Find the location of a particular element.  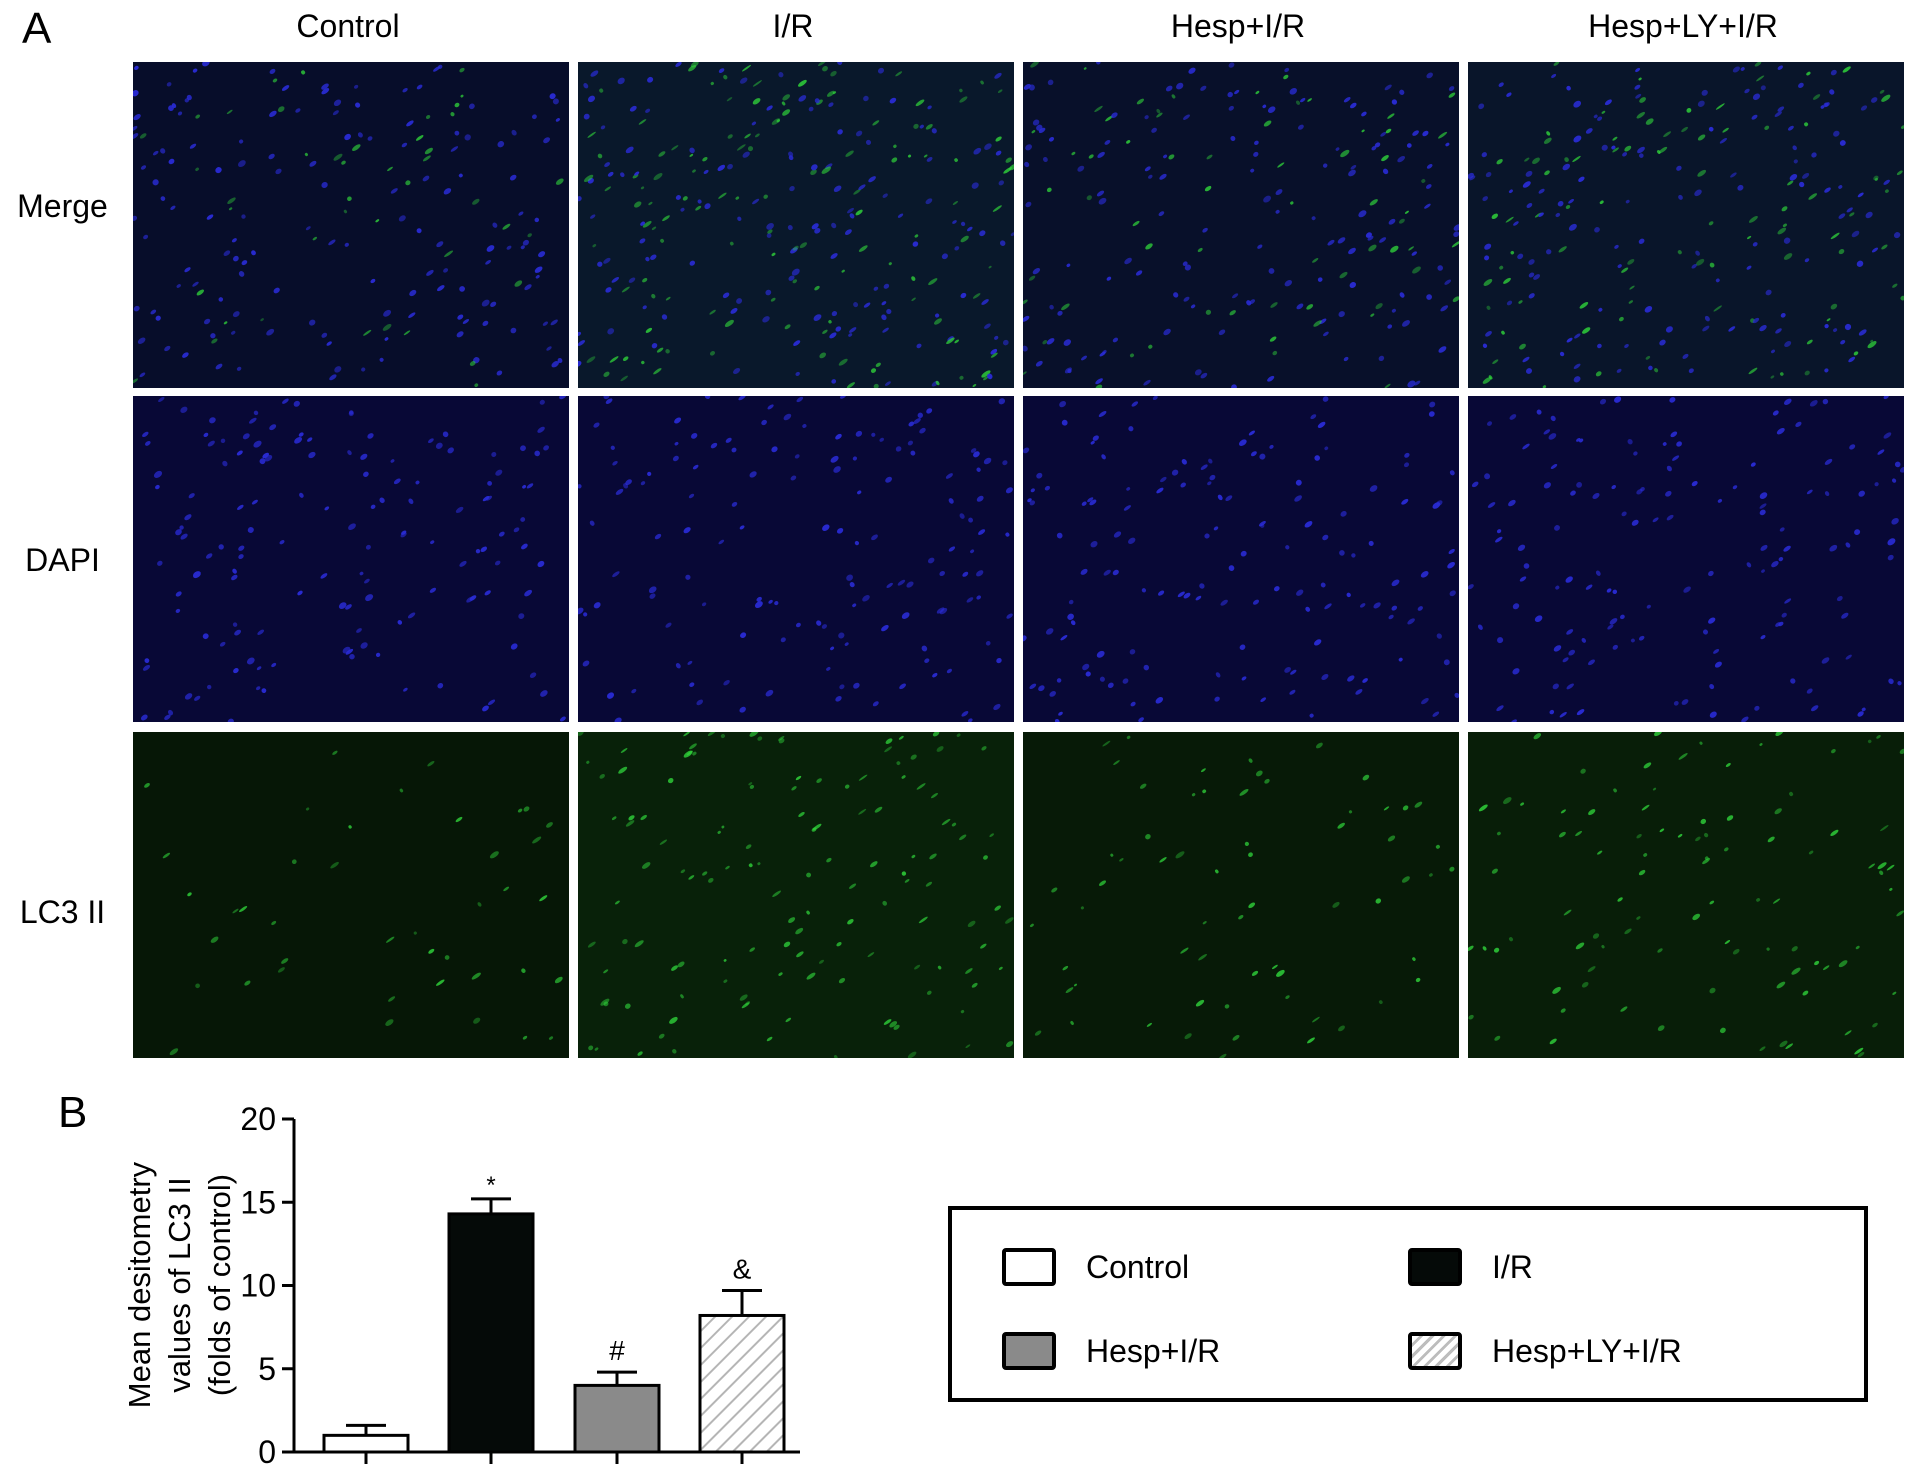

legend-item-hesp-ly-ir: Hesp+LY+I/R is located at coordinates (1545, 1351).